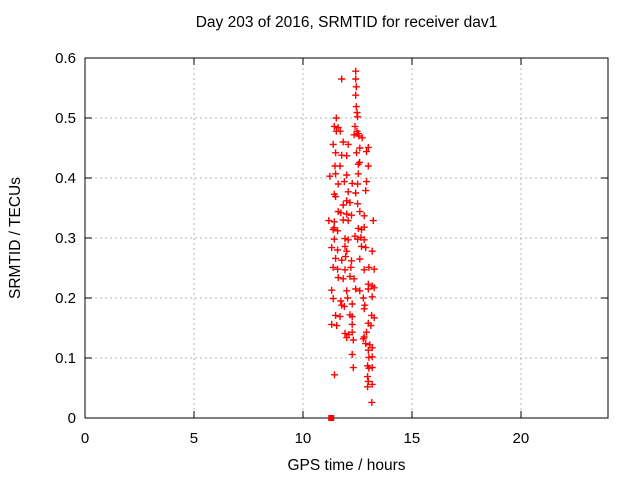  Describe the element at coordinates (194, 438) in the screenshot. I see `x-tick-label: 5` at that location.